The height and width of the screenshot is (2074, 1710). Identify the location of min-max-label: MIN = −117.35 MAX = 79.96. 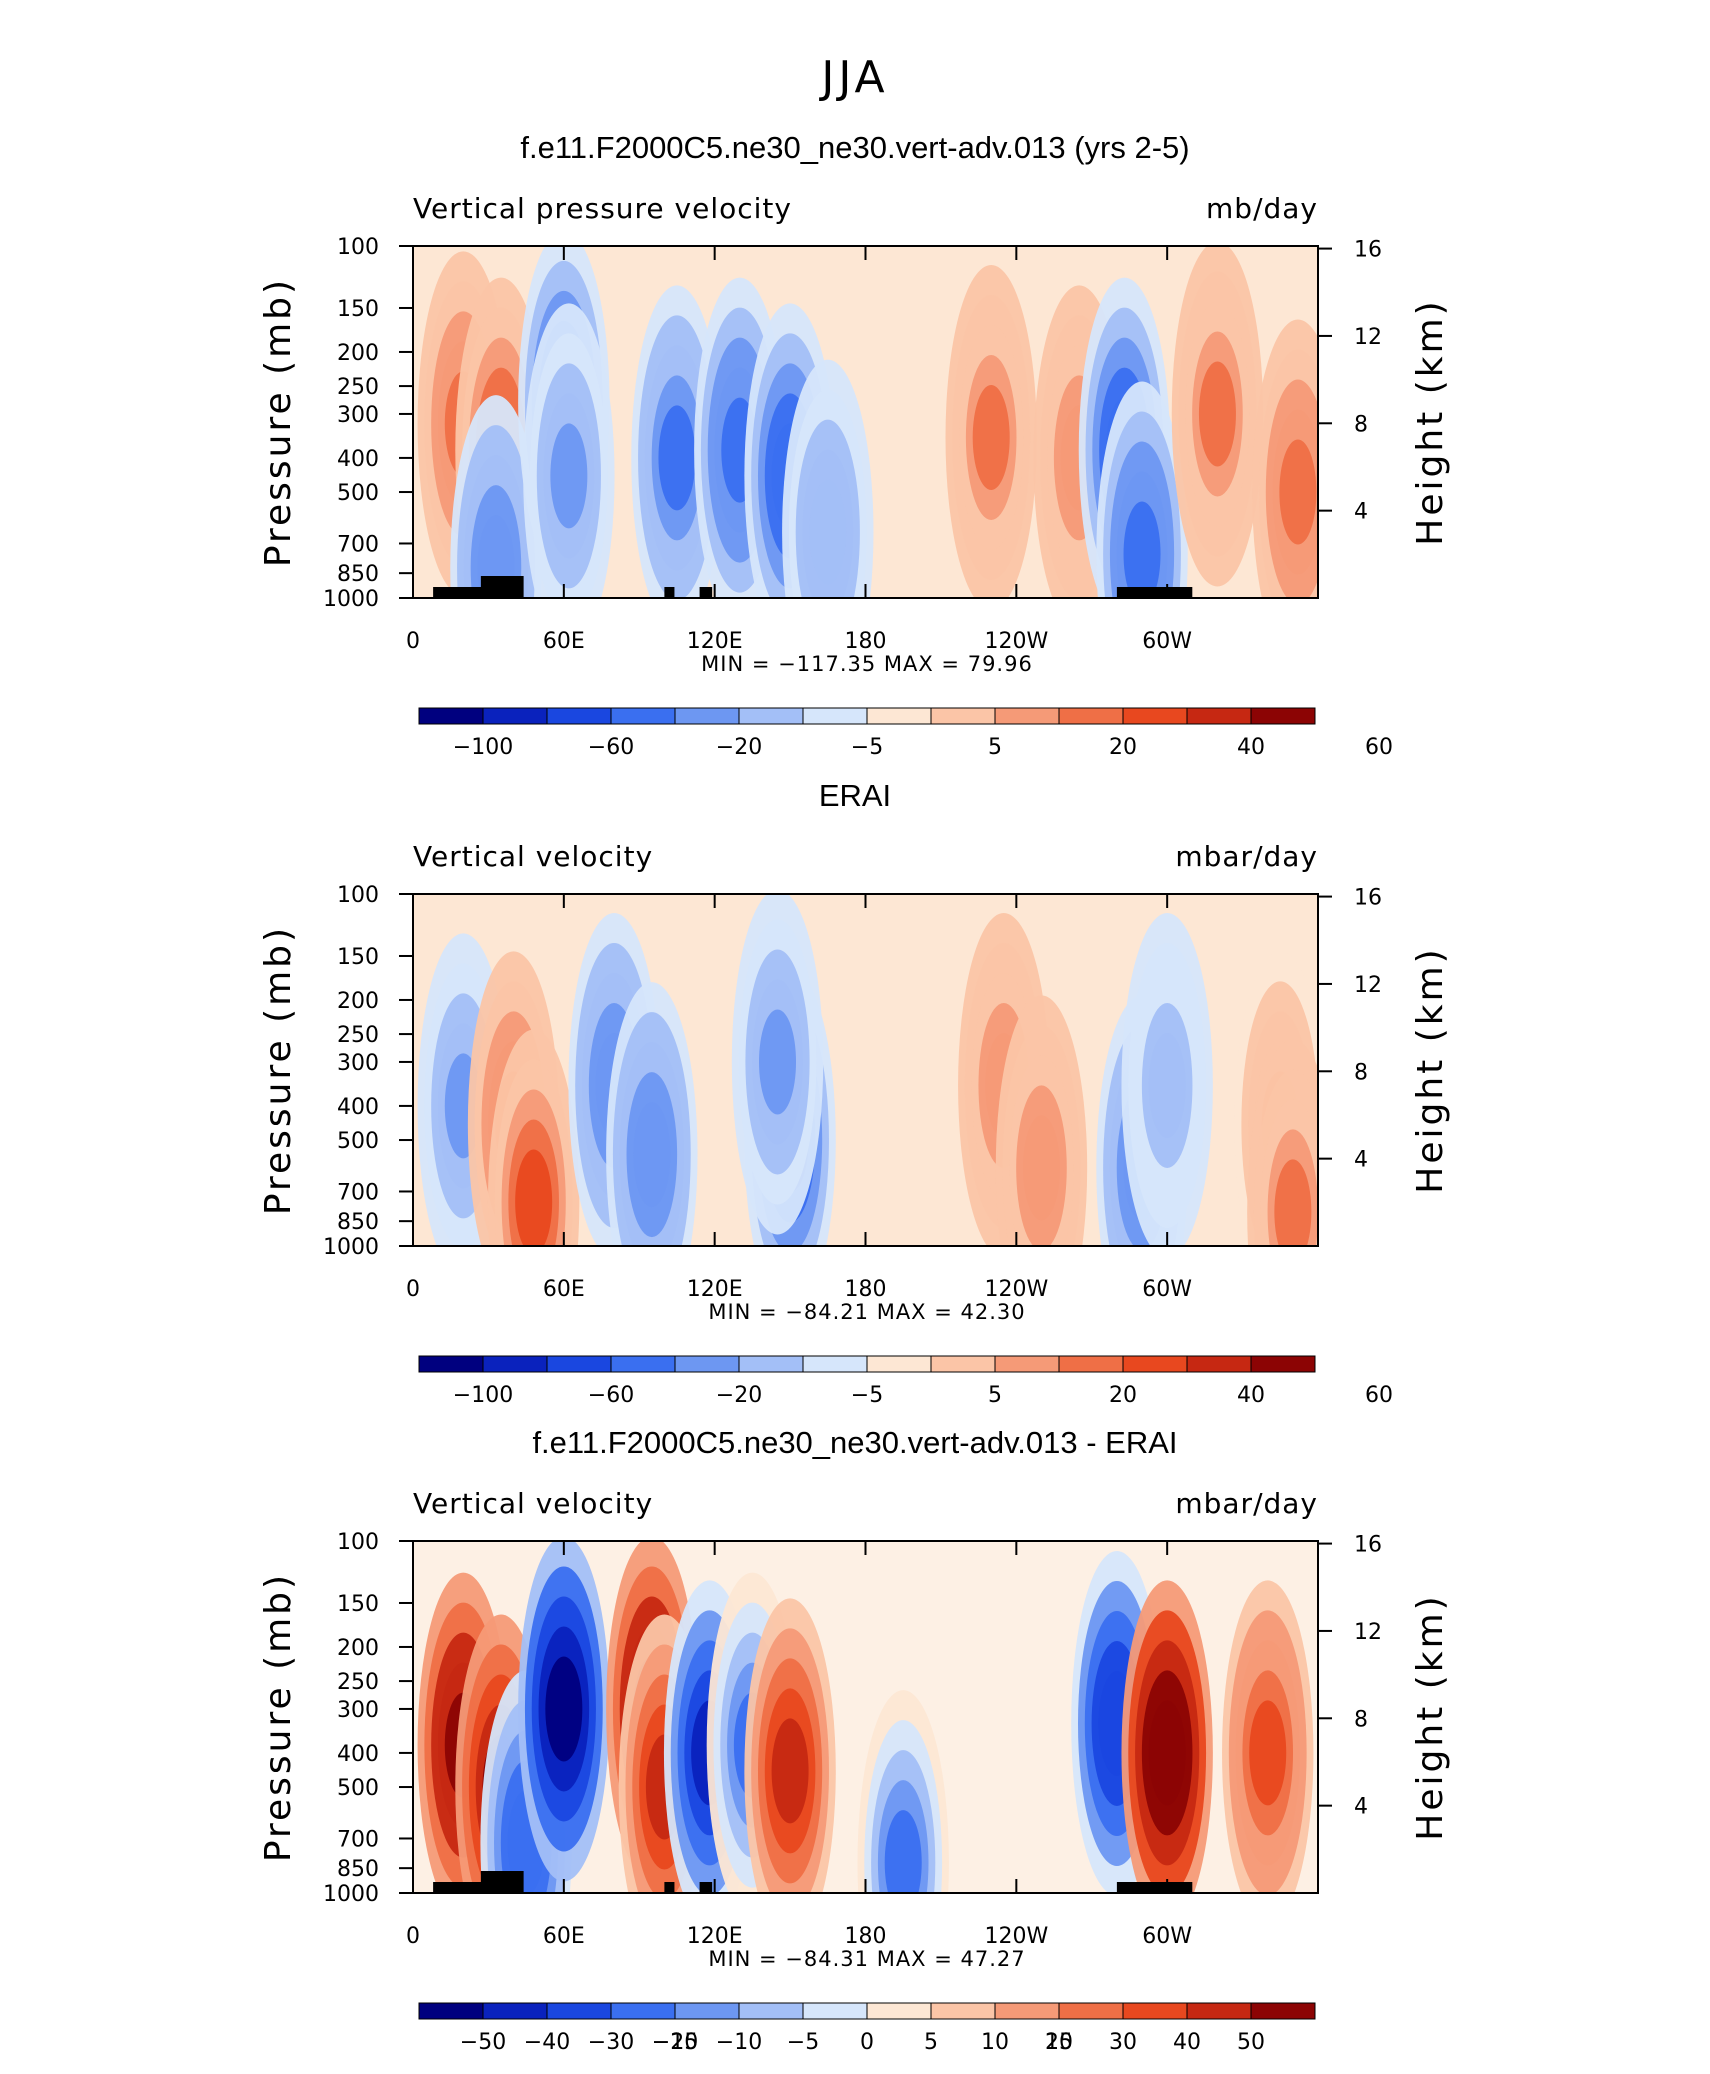
(867, 664).